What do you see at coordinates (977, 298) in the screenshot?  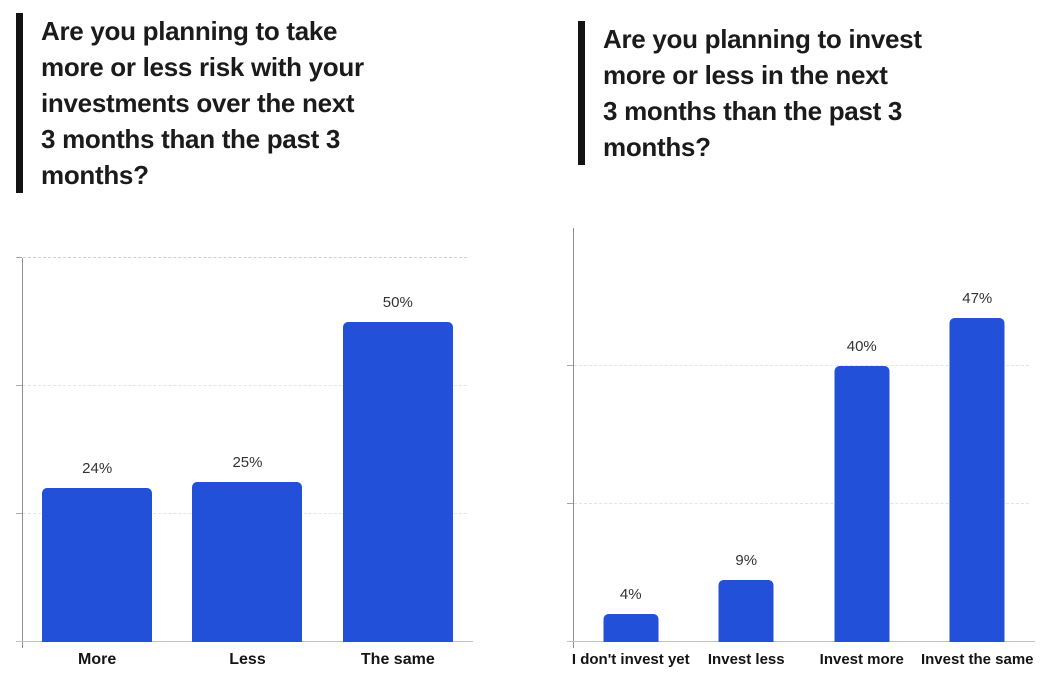 I see `value-label: 47%` at bounding box center [977, 298].